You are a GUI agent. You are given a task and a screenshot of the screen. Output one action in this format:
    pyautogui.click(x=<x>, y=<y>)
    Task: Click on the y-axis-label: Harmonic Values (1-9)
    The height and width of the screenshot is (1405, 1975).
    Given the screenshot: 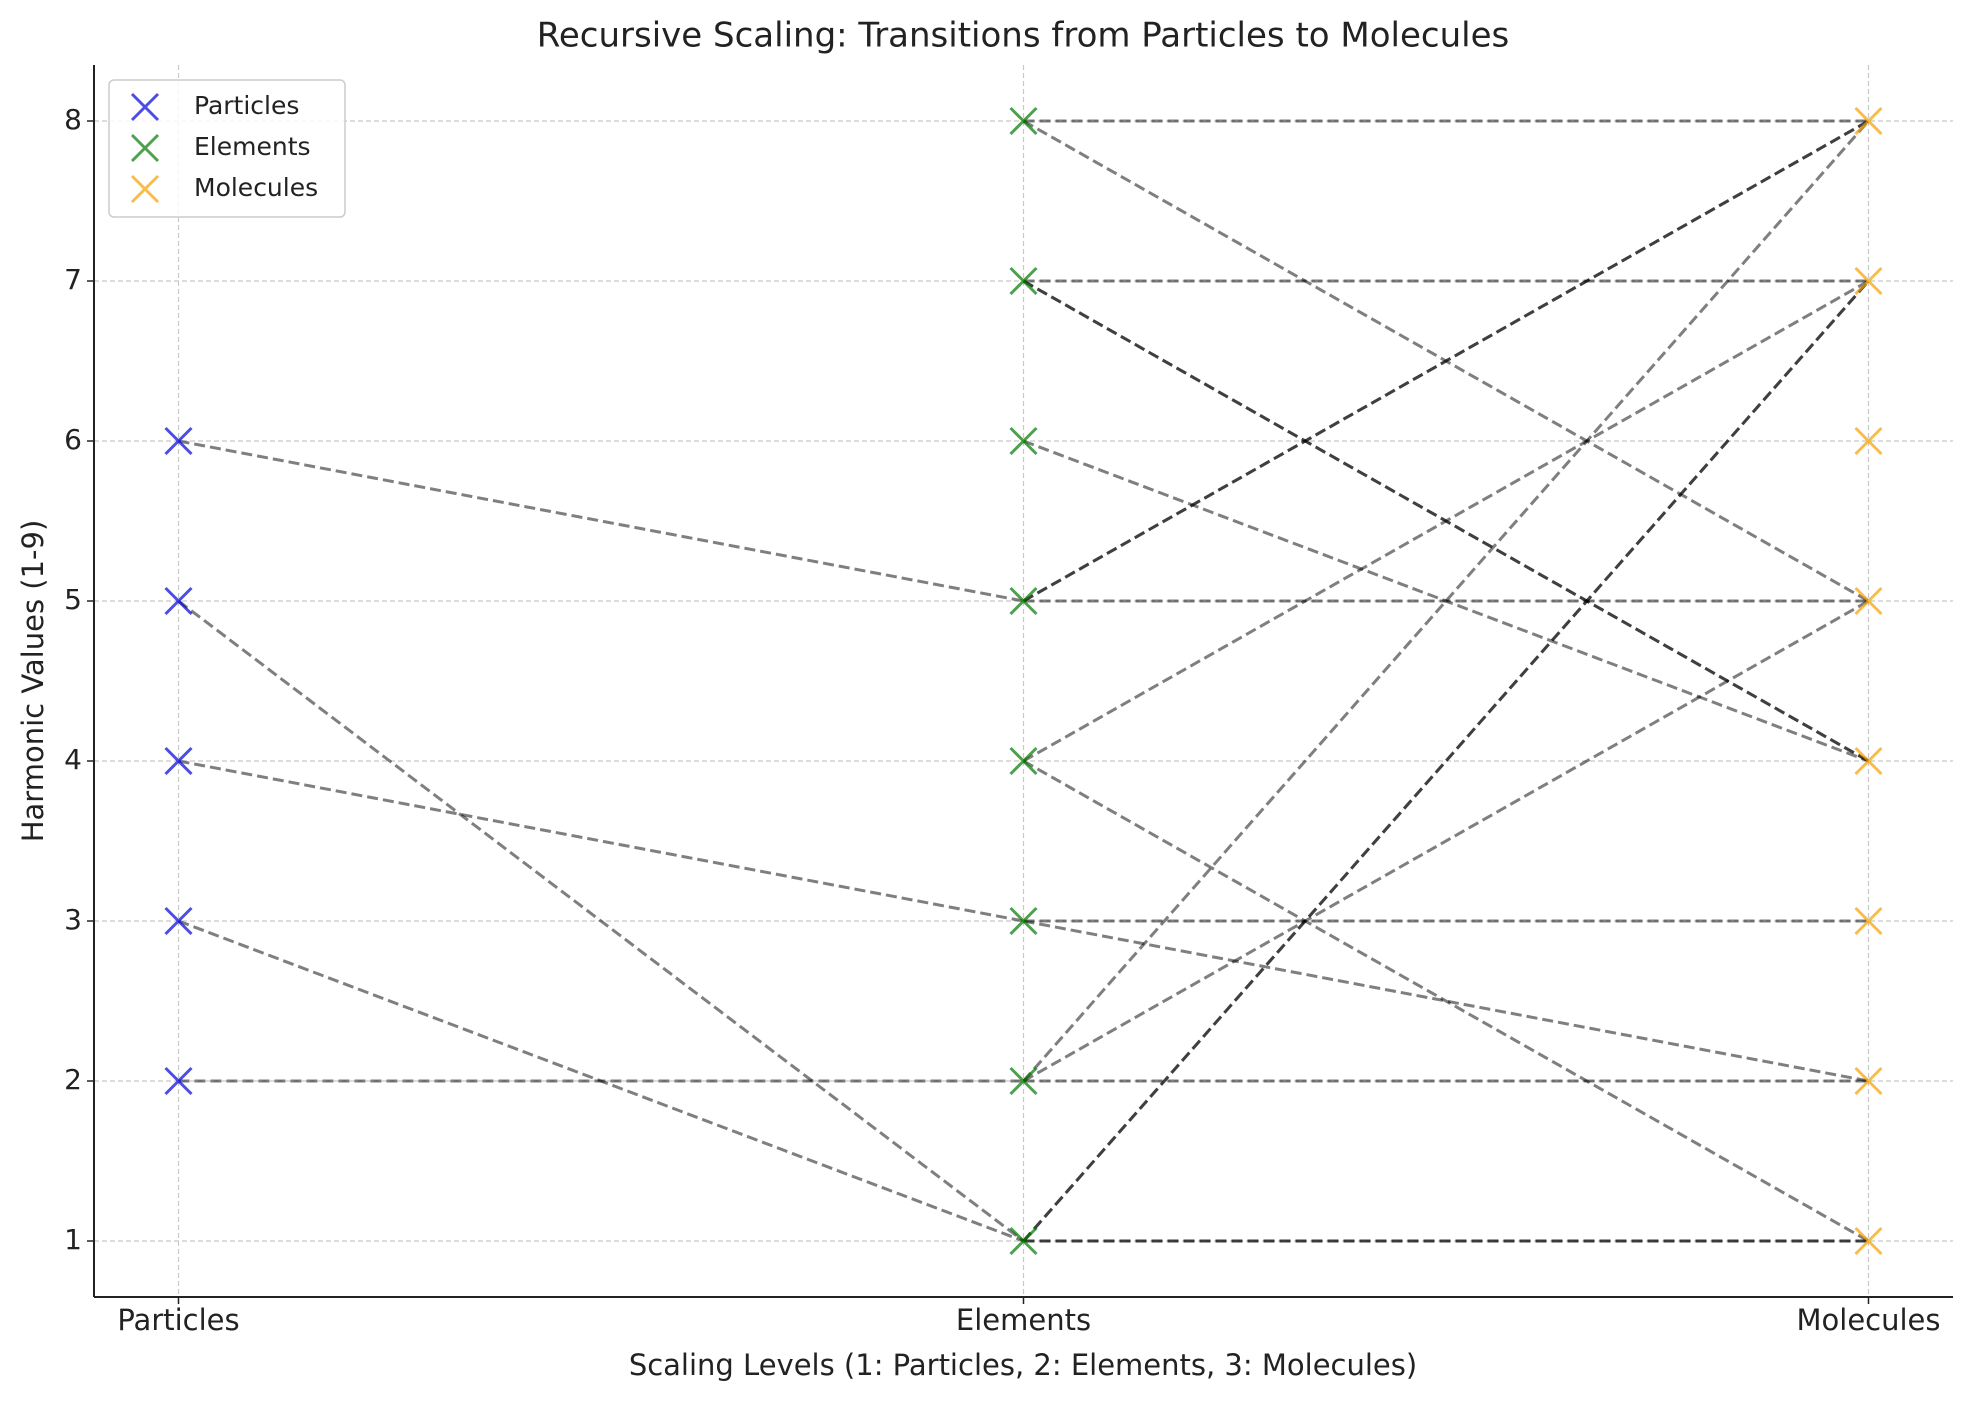 What is the action you would take?
    pyautogui.click(x=33, y=681)
    